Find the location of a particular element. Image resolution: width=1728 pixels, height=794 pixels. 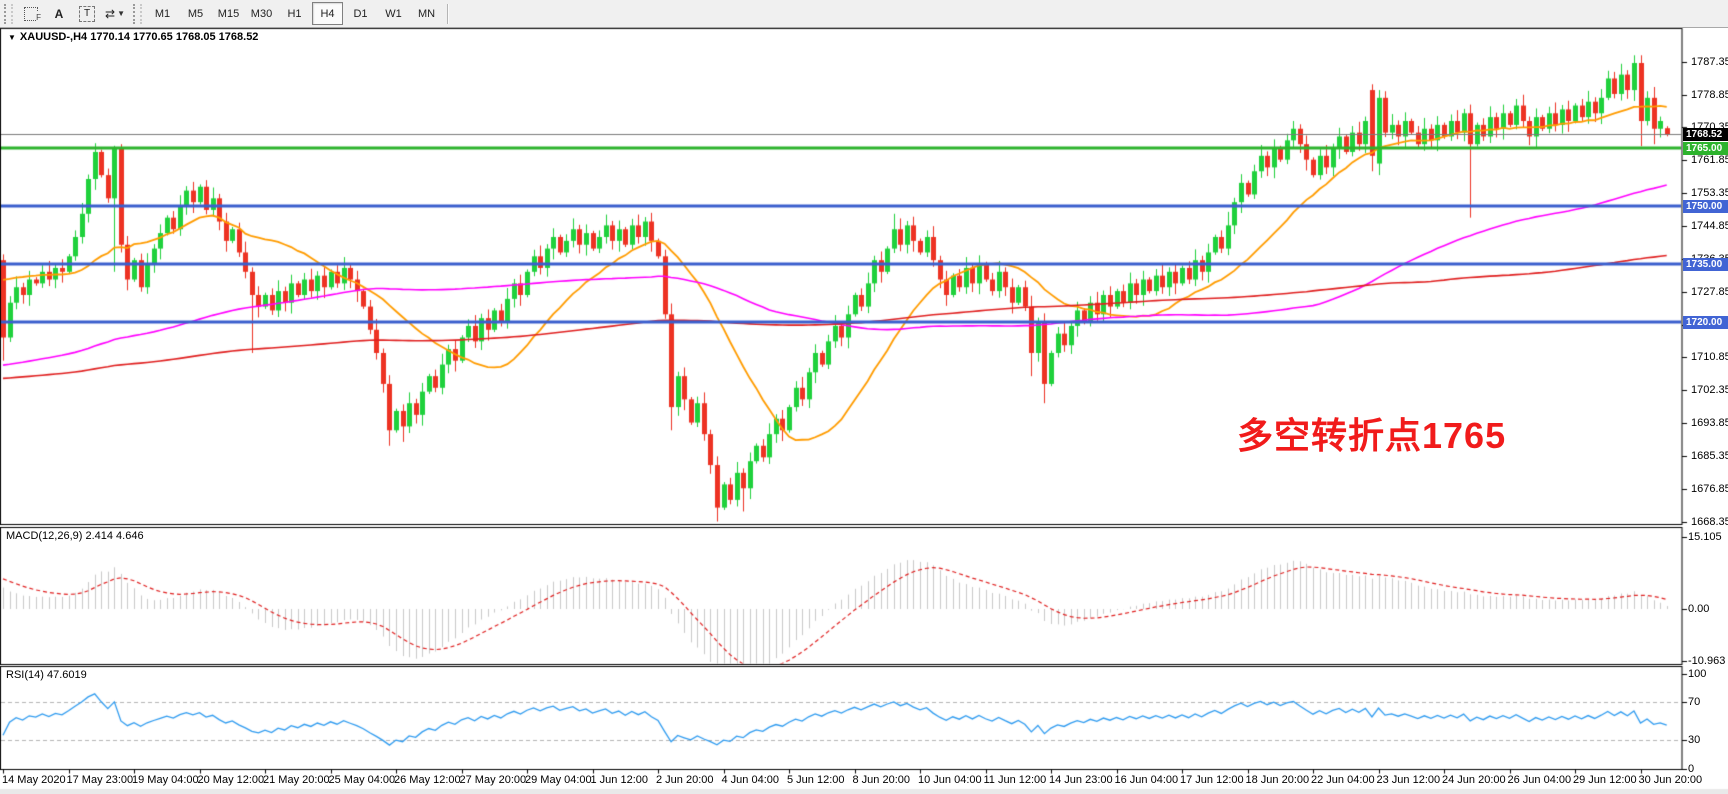

drawing-tools-group: F A T ⇄ ▼ is located at coordinates (73, 13).